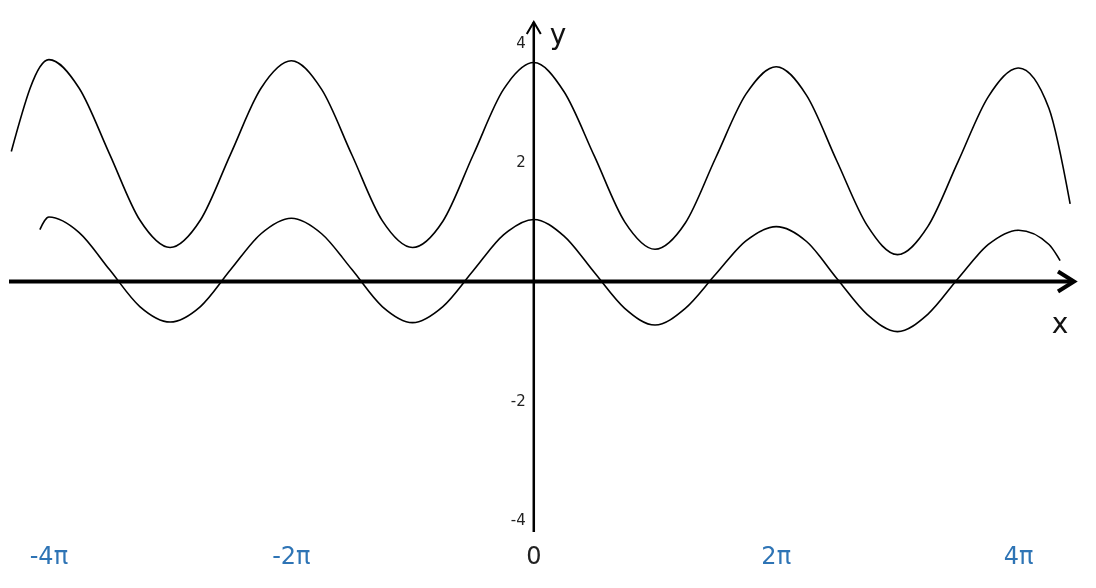 The image size is (1096, 588). What do you see at coordinates (49, 556) in the screenshot?
I see `x-tick-label: -4π` at bounding box center [49, 556].